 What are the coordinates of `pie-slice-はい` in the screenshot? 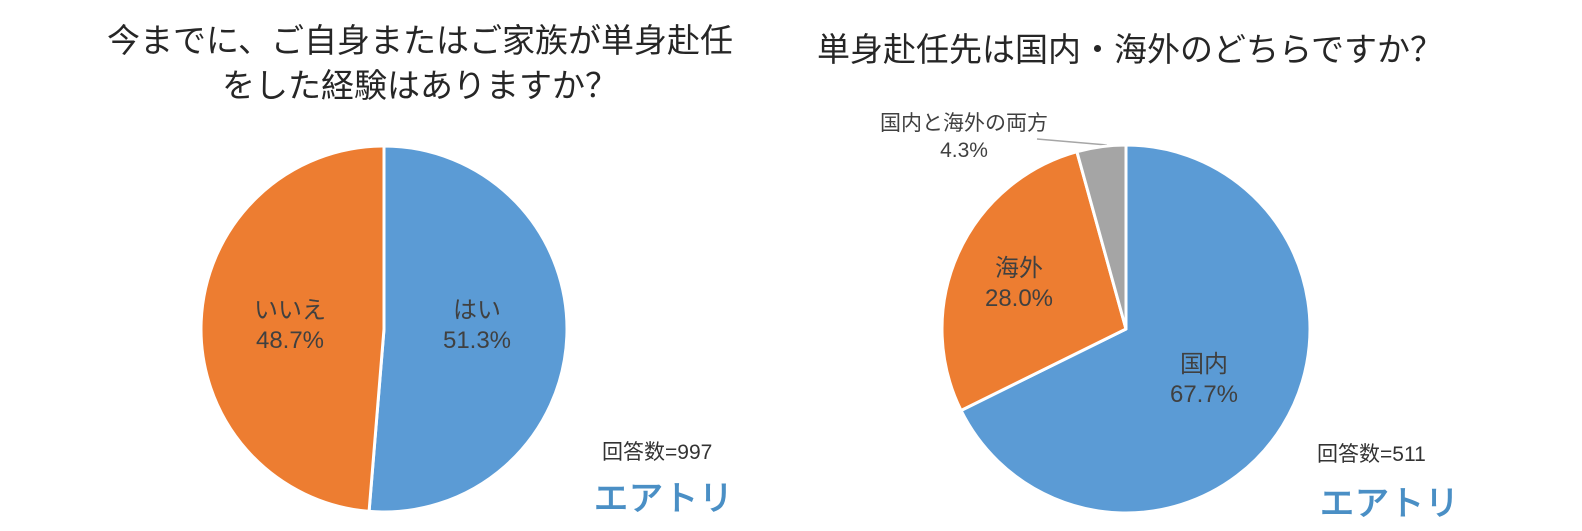 It's located at (468, 329).